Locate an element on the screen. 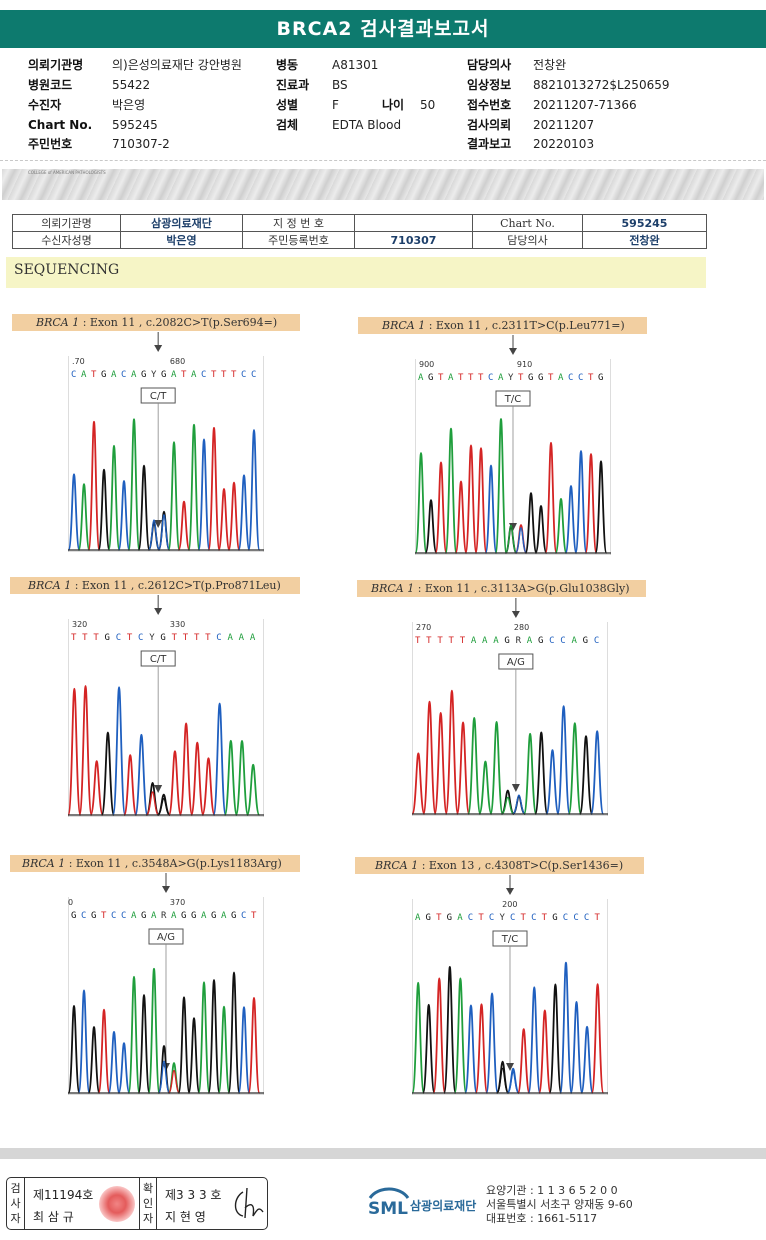 This screenshot has width=766, height=1240. confirmer-label: 확인자 is located at coordinates (148, 1203).